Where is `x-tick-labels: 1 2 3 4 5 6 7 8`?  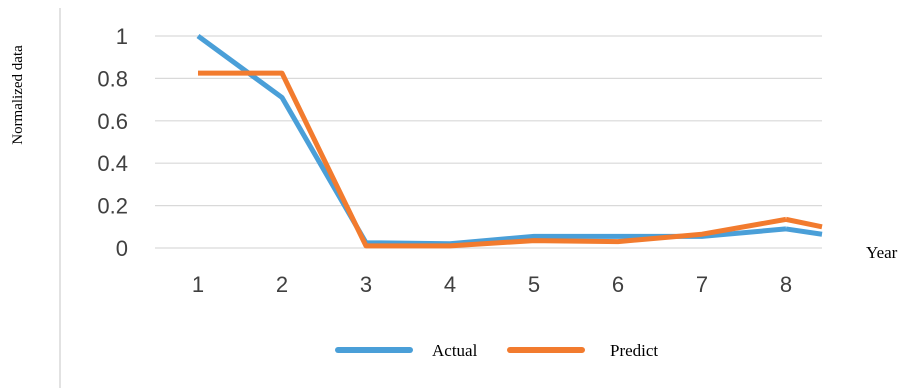 x-tick-labels: 1 2 3 4 5 6 7 8 is located at coordinates (492, 284).